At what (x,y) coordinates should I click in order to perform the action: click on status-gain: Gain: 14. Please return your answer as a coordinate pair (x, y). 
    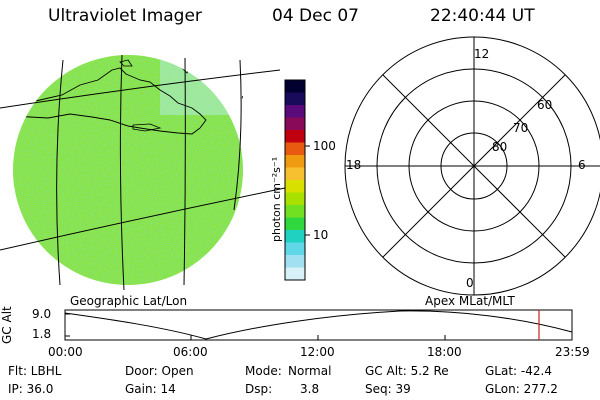
    Looking at the image, I should click on (150, 389).